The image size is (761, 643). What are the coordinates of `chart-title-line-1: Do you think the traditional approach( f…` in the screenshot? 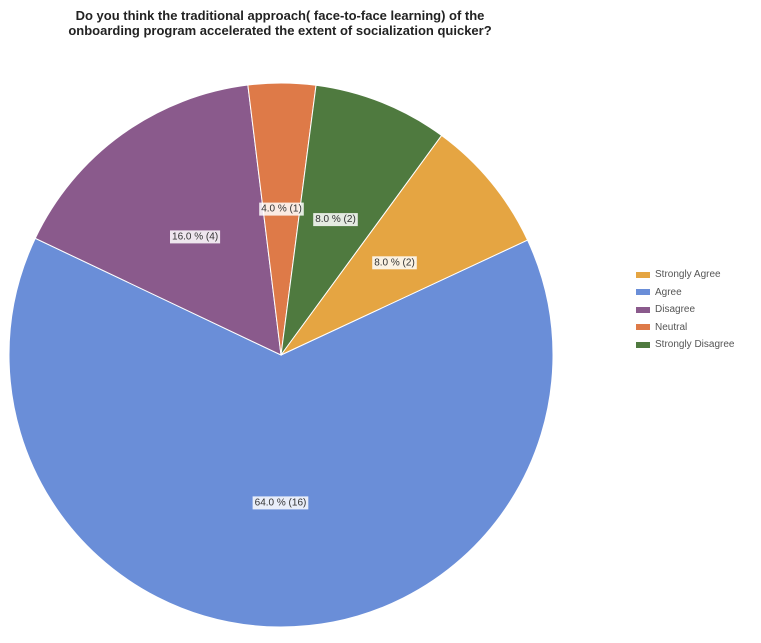 It's located at (280, 15).